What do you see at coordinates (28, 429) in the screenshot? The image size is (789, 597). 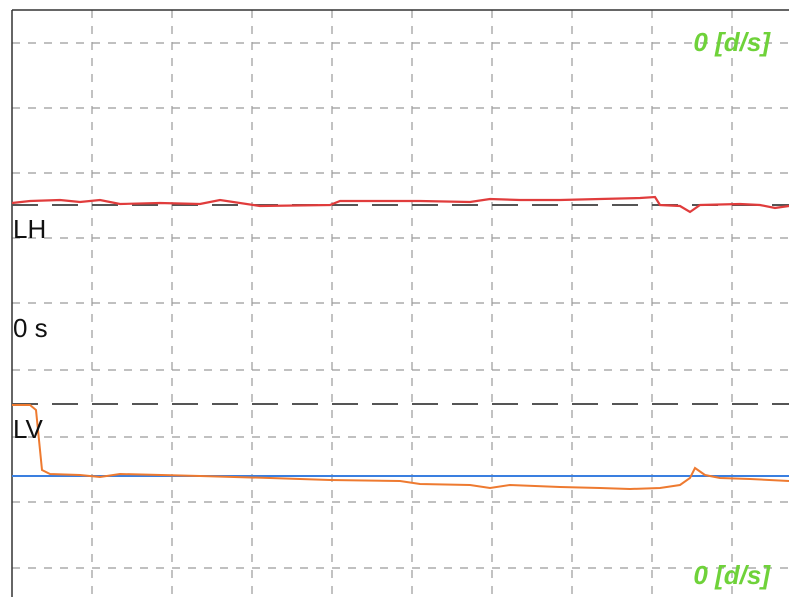 I see `lv-label: LV` at bounding box center [28, 429].